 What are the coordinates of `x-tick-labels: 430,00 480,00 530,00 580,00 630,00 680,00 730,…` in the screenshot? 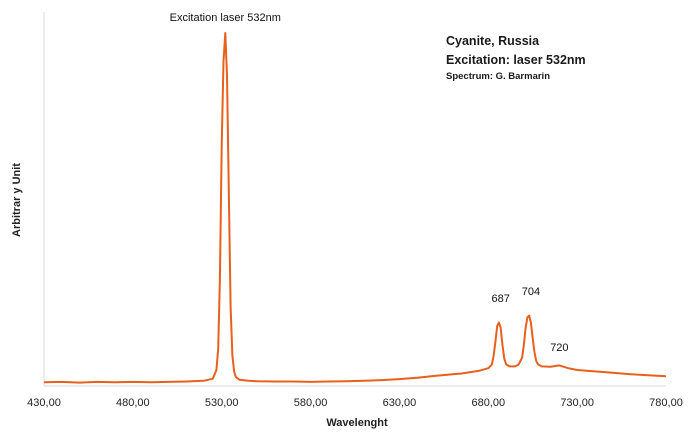 It's located at (355, 403).